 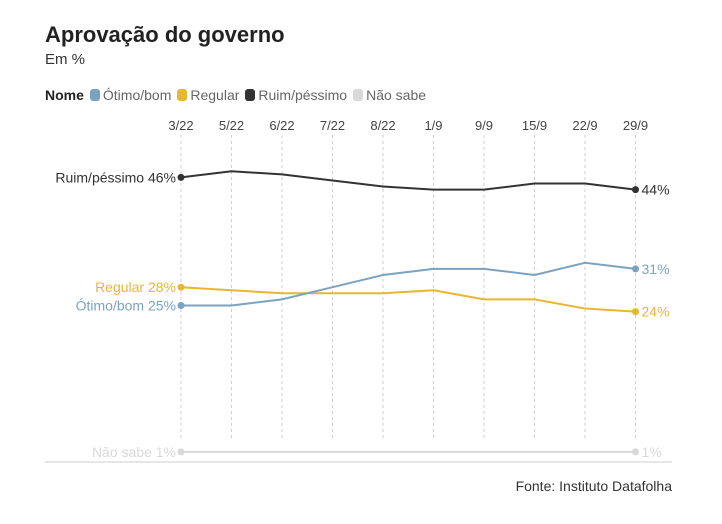 I want to click on x-tick-label: 15/9, so click(x=534, y=125).